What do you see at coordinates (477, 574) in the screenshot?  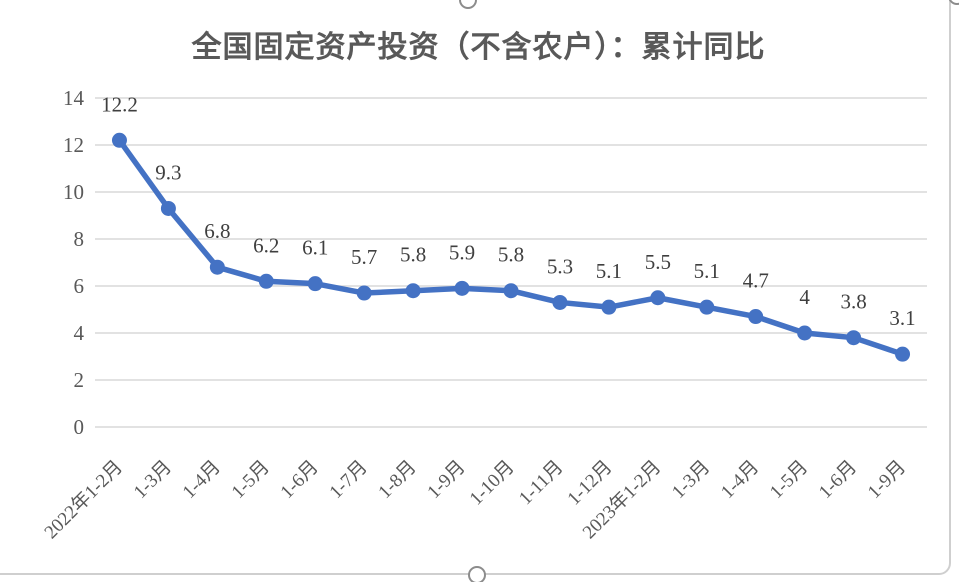 I see `selection-handle-bottom-center` at bounding box center [477, 574].